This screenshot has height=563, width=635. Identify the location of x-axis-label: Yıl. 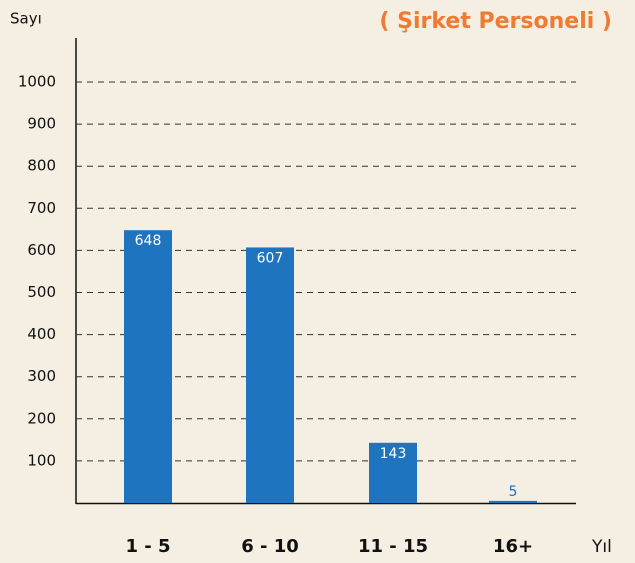
(601, 547).